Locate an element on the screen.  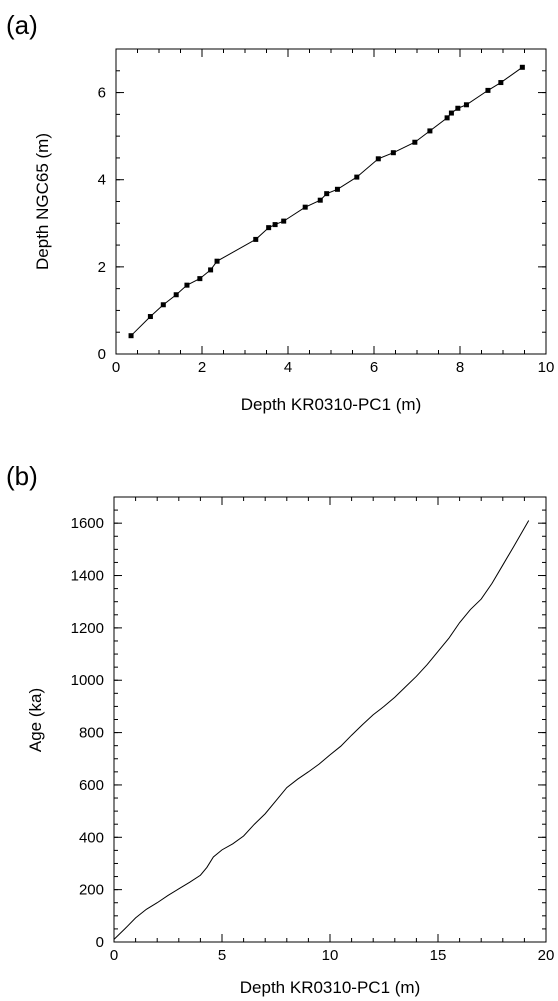
y-tick-label: 800 is located at coordinates (91, 733).